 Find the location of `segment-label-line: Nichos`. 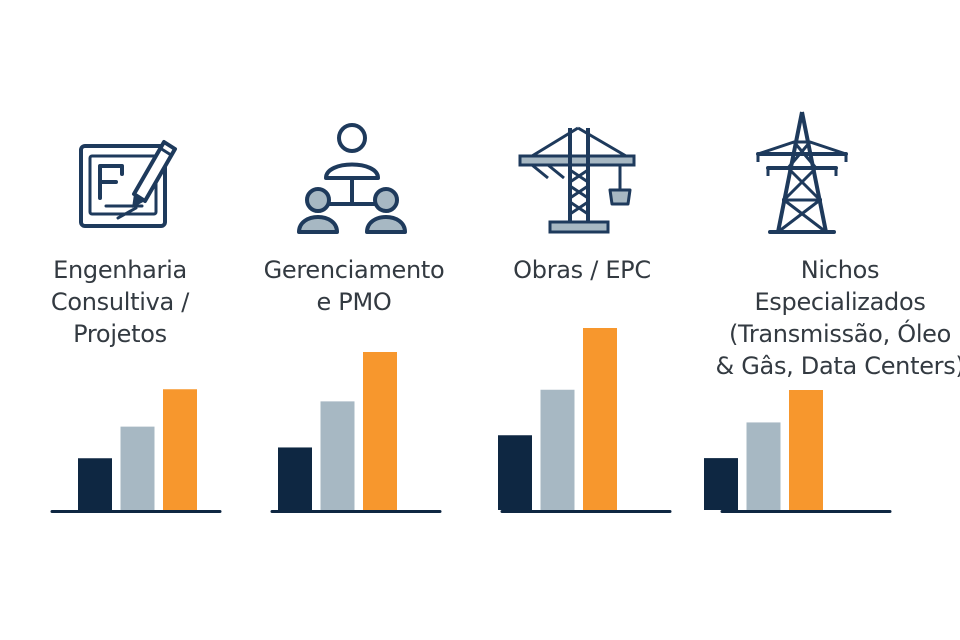

segment-label-line: Nichos is located at coordinates (840, 270).